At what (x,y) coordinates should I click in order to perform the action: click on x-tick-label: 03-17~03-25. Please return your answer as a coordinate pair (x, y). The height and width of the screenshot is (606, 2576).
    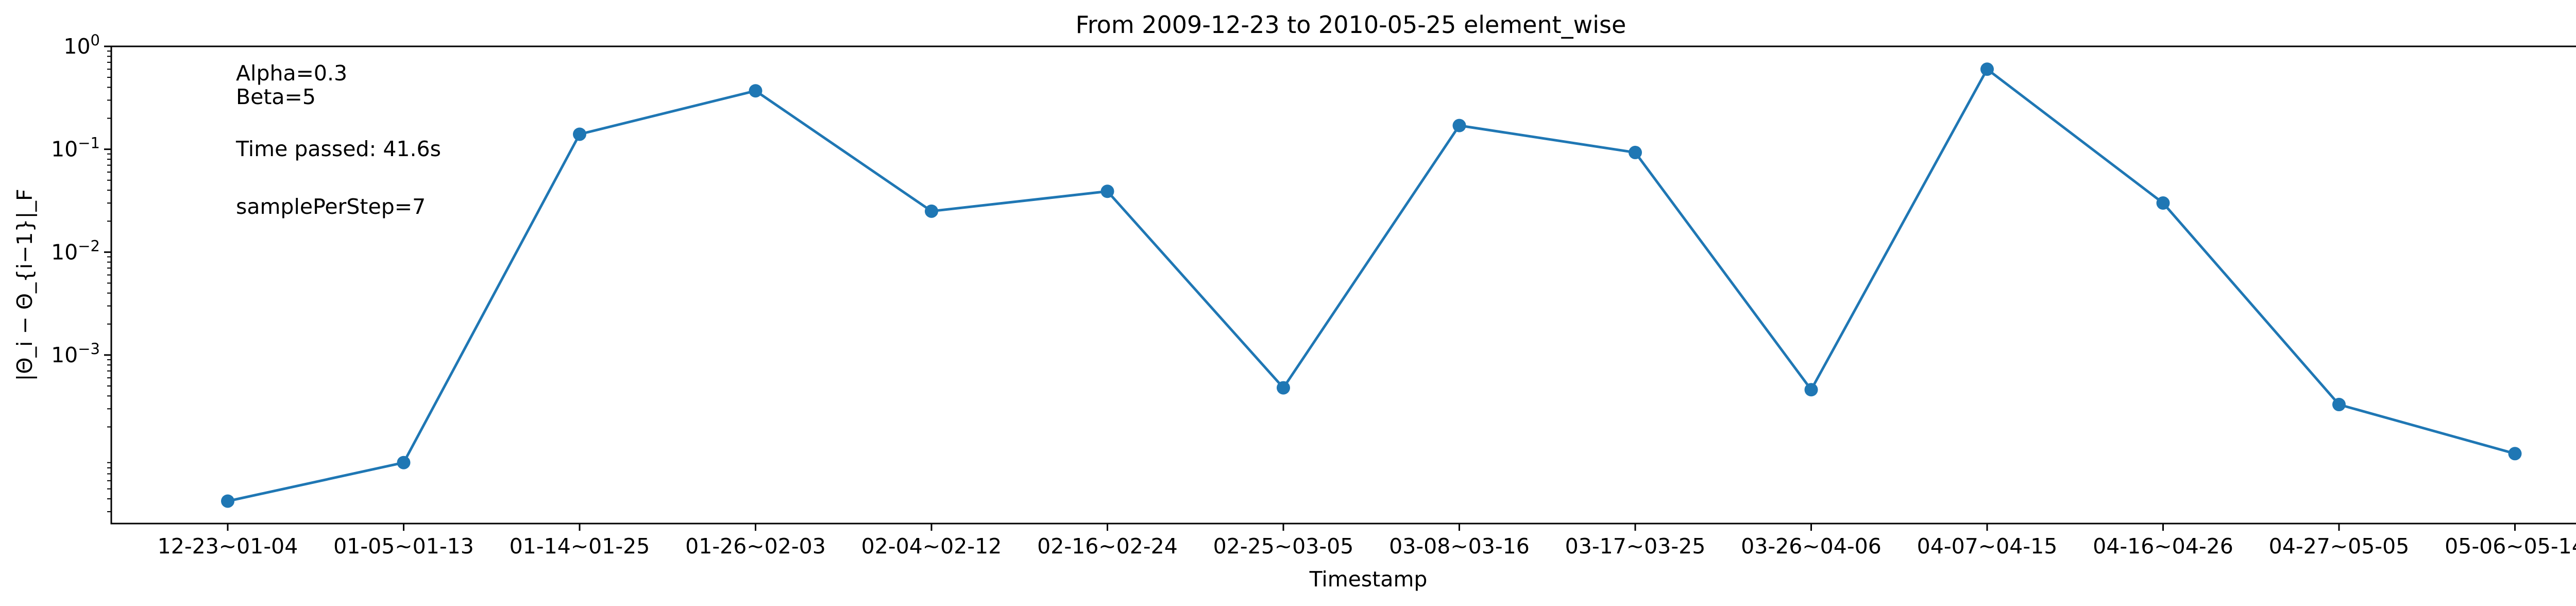
    Looking at the image, I should click on (1635, 546).